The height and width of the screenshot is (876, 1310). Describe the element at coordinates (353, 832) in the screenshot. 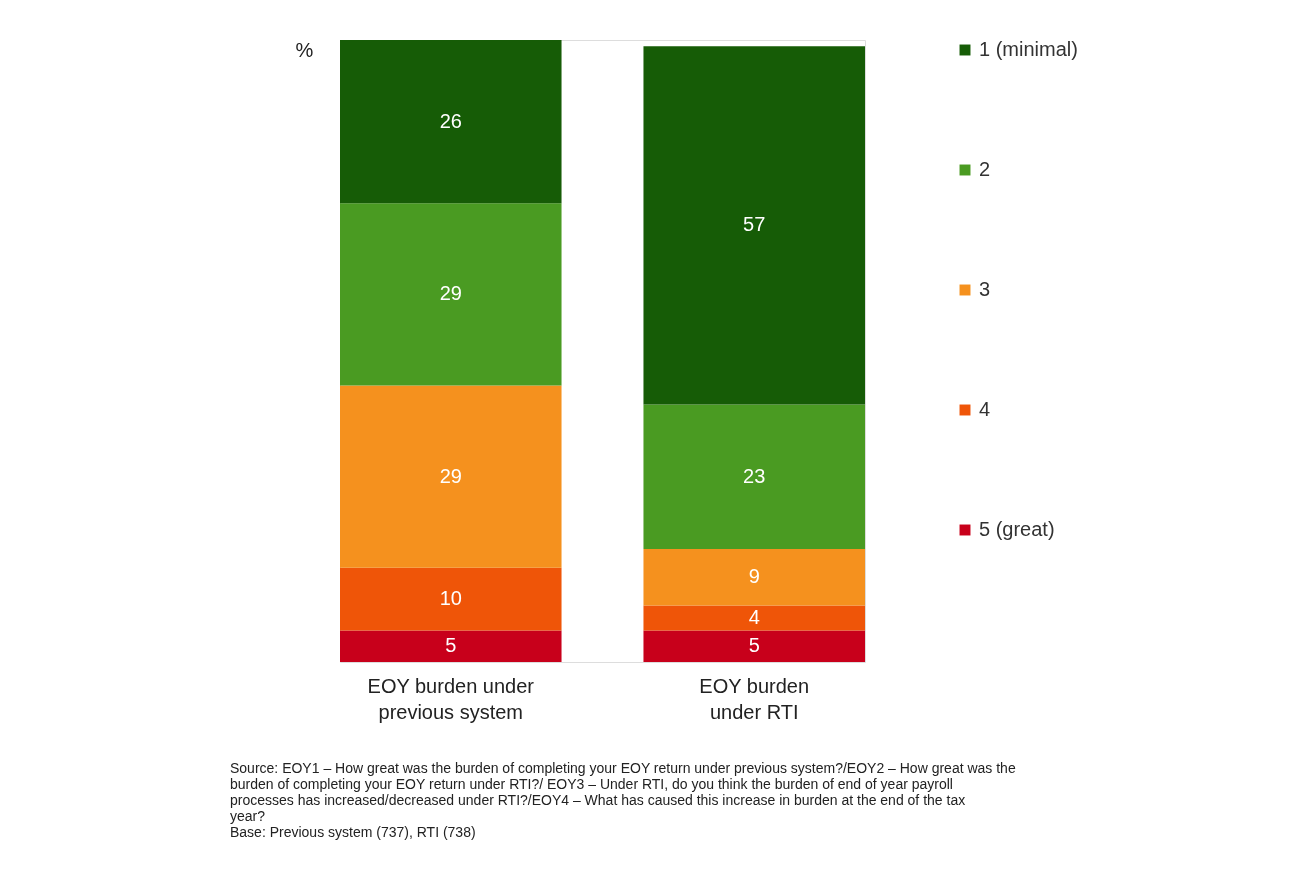

I see `text: Base: Previous system (737), RTI (738)` at that location.